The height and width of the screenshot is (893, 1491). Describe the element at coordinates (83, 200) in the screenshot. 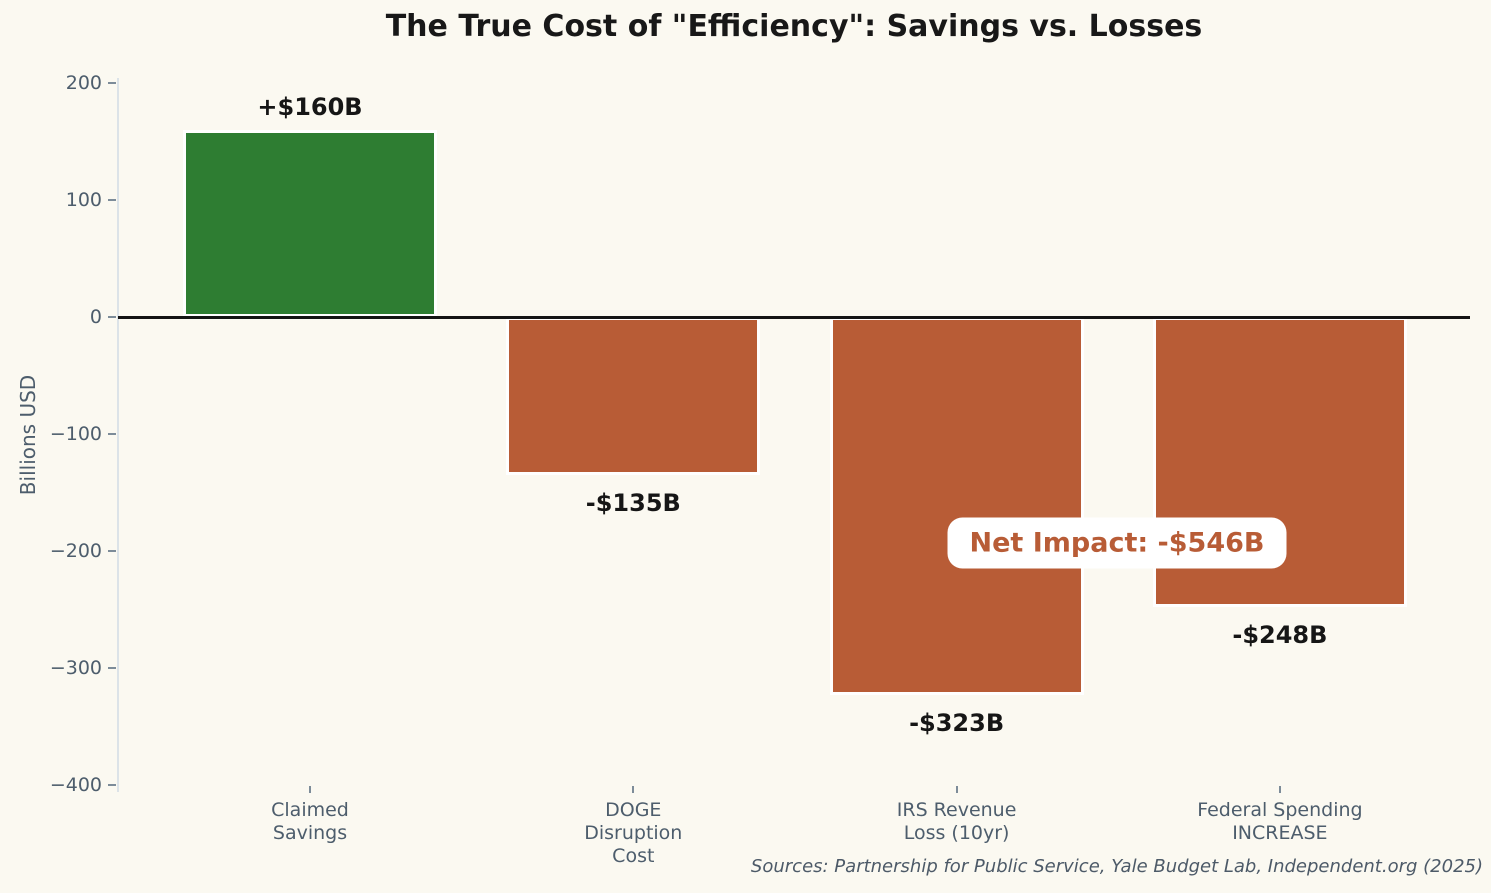

I see `y-tick-label: 100` at that location.